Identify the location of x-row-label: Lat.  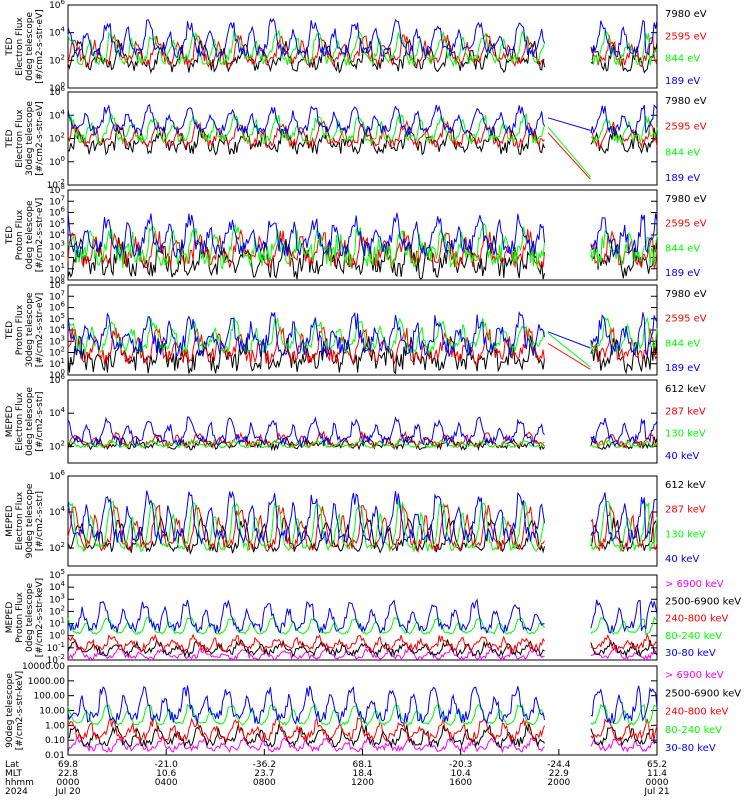
(12, 765).